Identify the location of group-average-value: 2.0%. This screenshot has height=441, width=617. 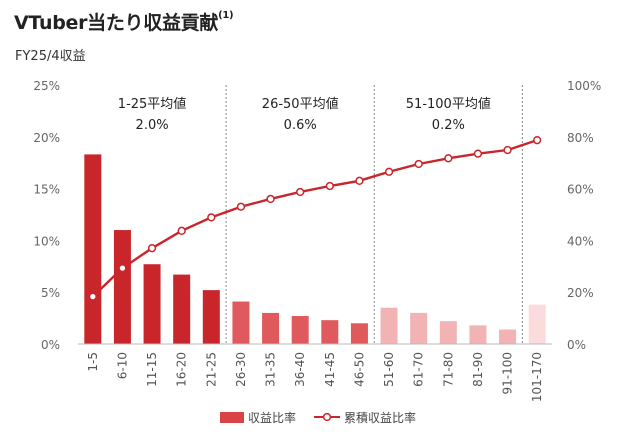
(152, 125).